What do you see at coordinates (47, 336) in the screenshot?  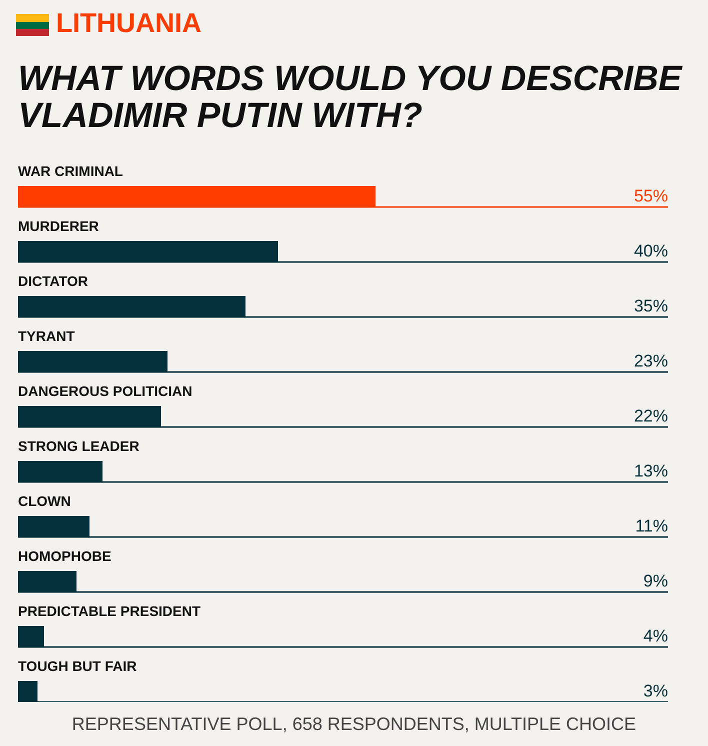 I see `y-tick-label: TYRANT` at bounding box center [47, 336].